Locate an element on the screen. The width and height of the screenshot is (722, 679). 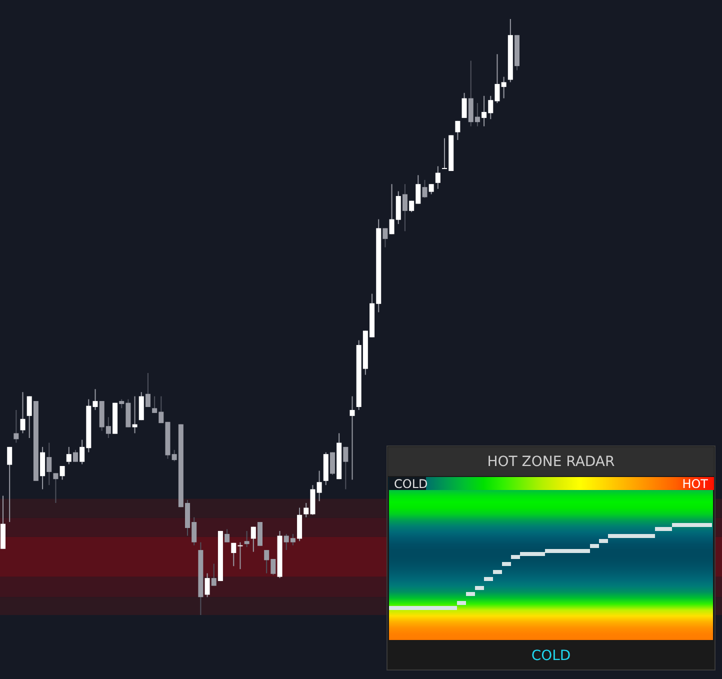
annotation: COLD is located at coordinates (411, 484).